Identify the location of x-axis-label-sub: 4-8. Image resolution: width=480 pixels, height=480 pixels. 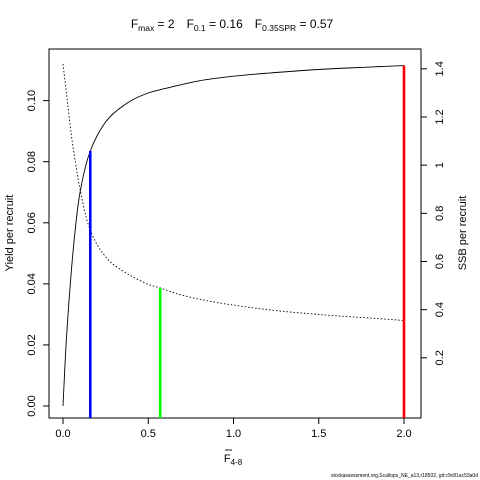
(237, 462).